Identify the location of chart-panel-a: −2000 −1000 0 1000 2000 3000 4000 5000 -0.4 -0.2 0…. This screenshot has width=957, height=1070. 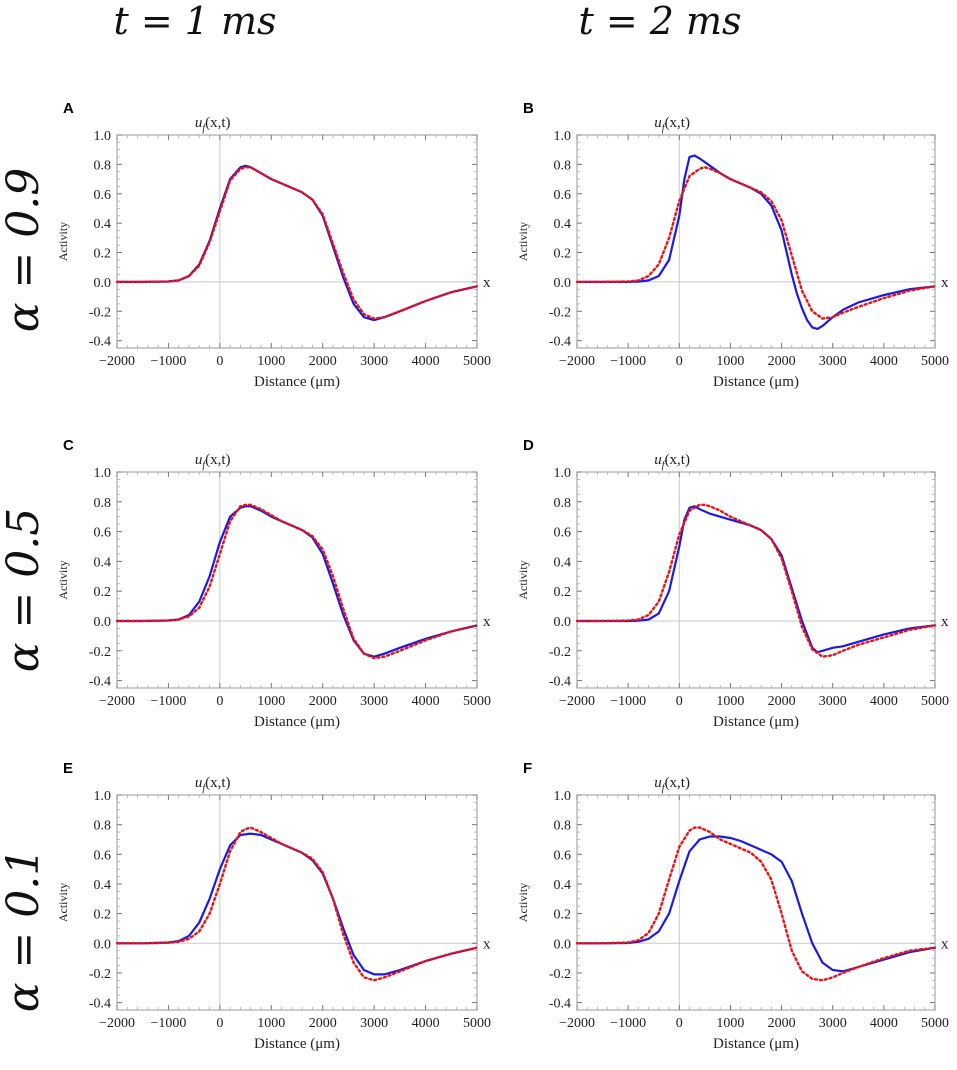
(273, 245).